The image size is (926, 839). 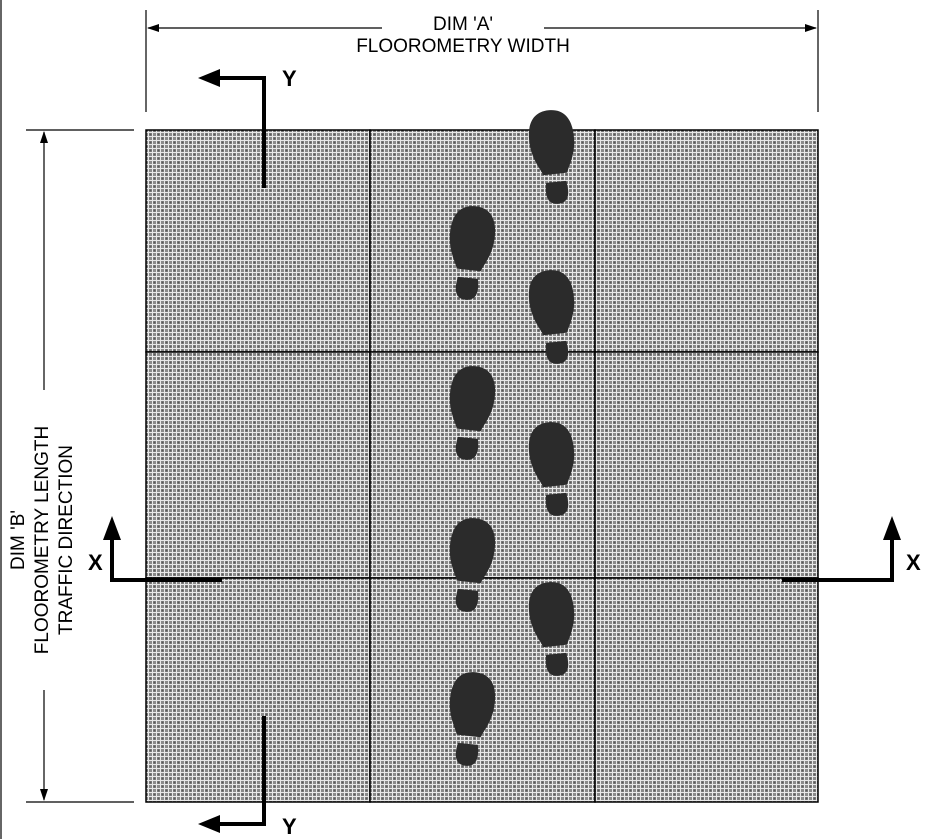 I want to click on dim-b-description: FLOOROMETRY LENGTH, so click(x=42, y=540).